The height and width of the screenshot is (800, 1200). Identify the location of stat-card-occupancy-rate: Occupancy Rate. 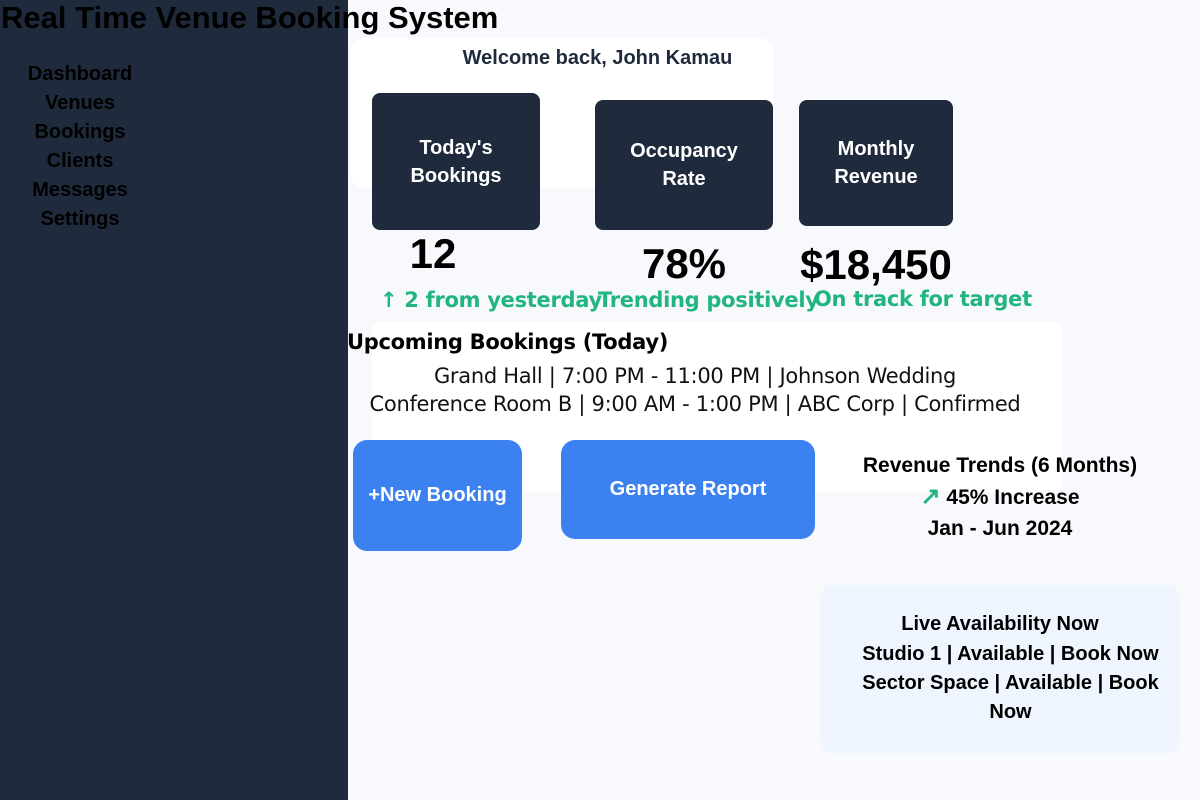
(684, 165).